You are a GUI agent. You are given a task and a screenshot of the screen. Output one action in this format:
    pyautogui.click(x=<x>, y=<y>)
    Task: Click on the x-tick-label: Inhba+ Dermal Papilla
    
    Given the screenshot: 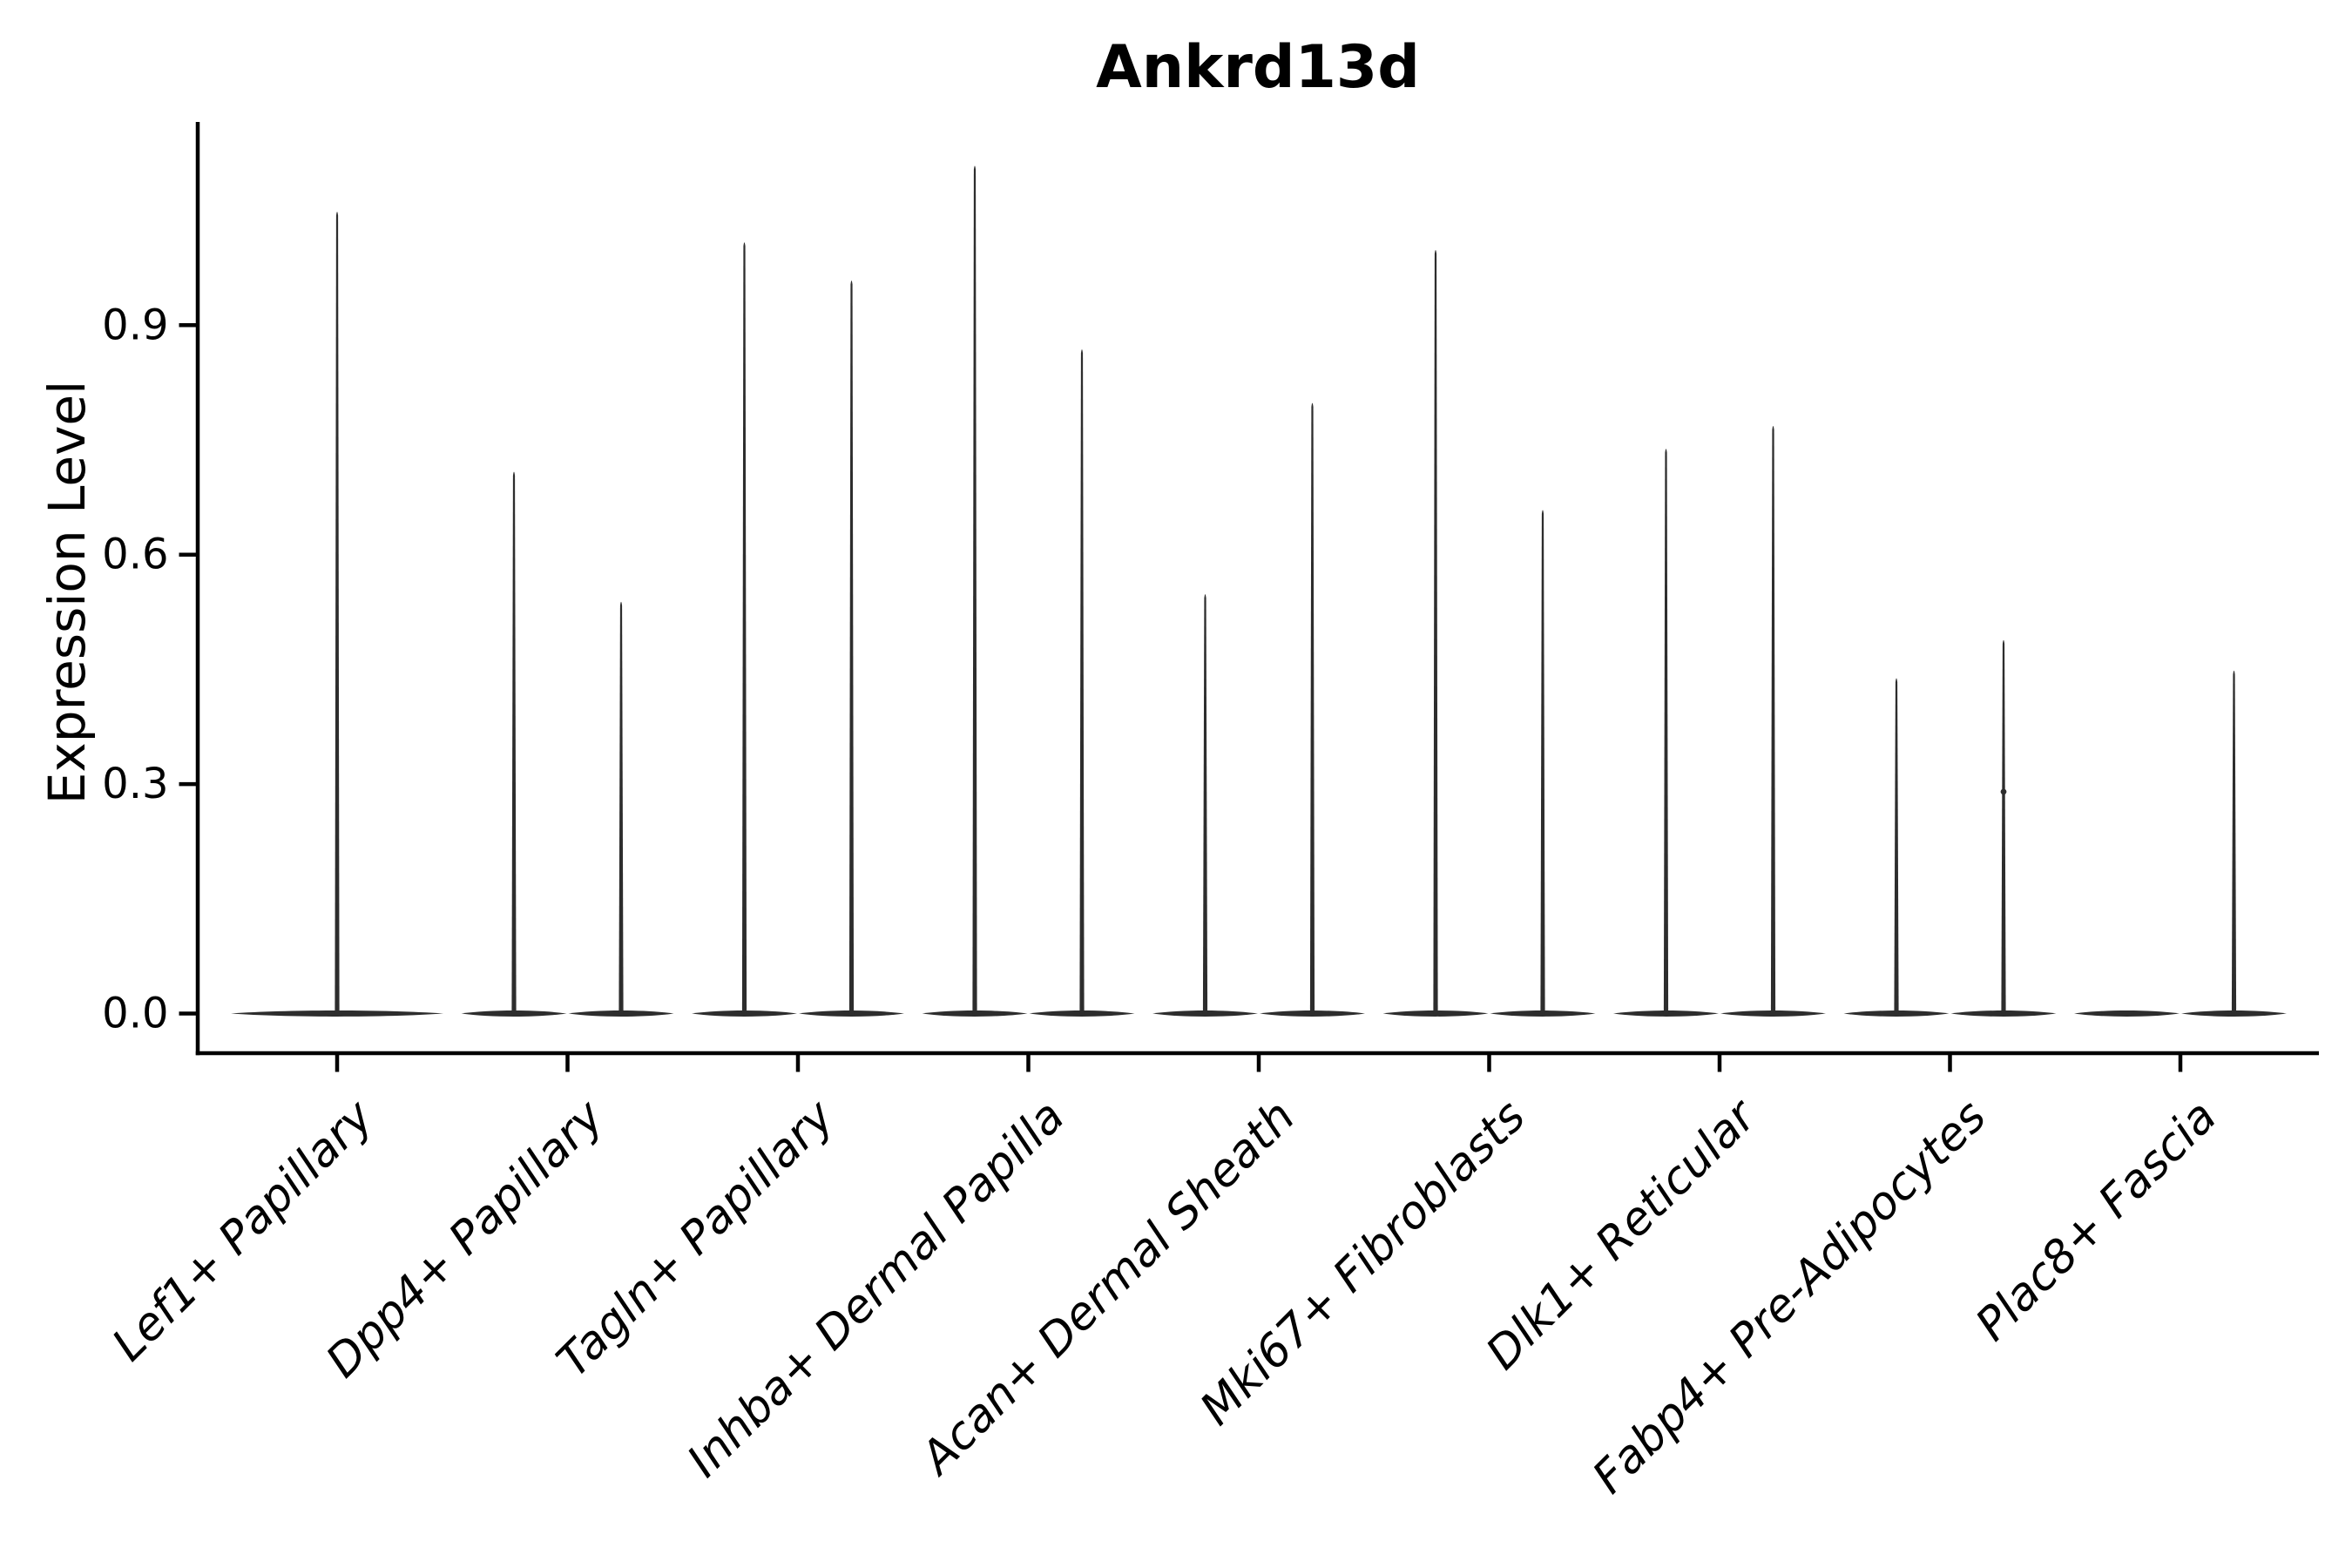 What is the action you would take?
    pyautogui.click(x=876, y=1290)
    